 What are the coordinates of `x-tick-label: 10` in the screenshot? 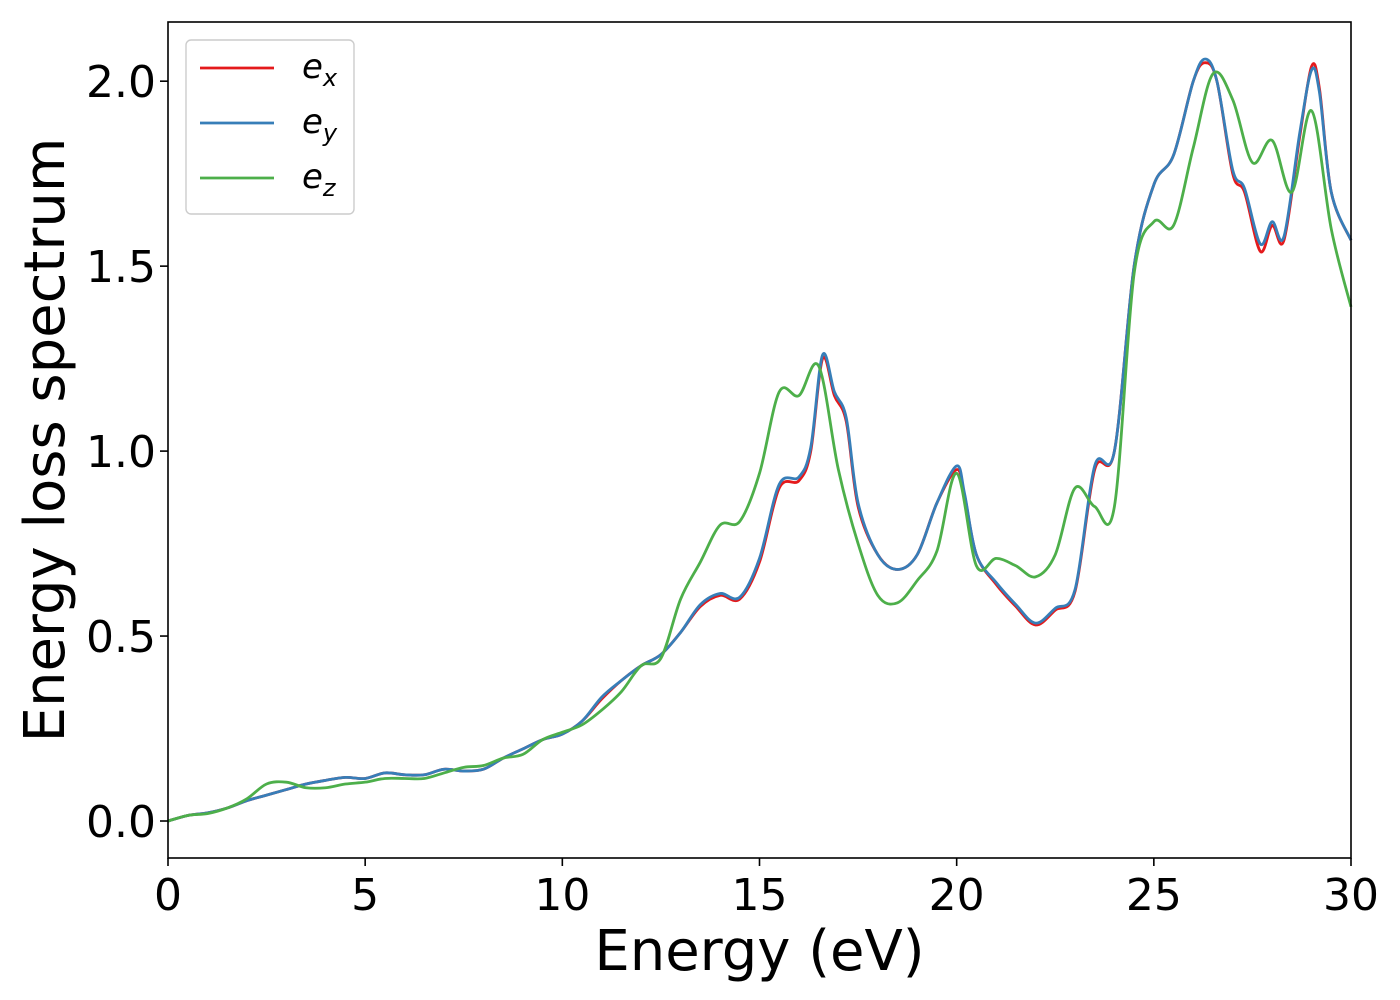 It's located at (562, 895).